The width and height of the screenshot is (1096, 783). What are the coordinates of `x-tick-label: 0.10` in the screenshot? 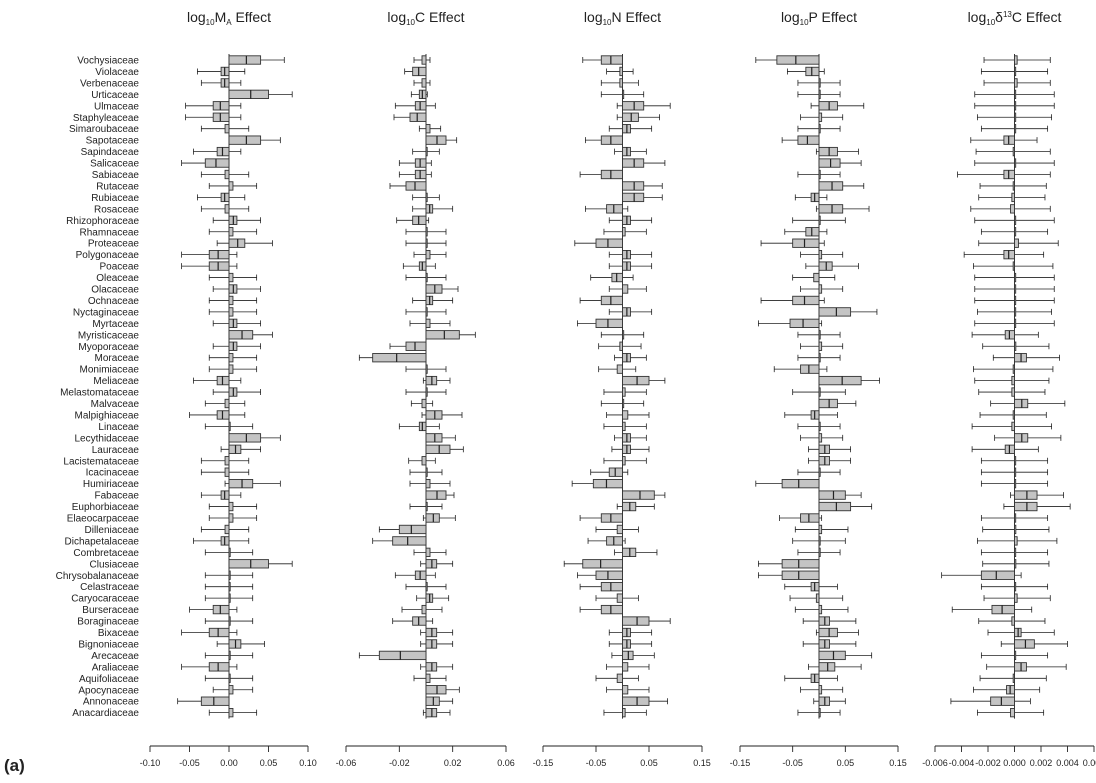 It's located at (308, 763).